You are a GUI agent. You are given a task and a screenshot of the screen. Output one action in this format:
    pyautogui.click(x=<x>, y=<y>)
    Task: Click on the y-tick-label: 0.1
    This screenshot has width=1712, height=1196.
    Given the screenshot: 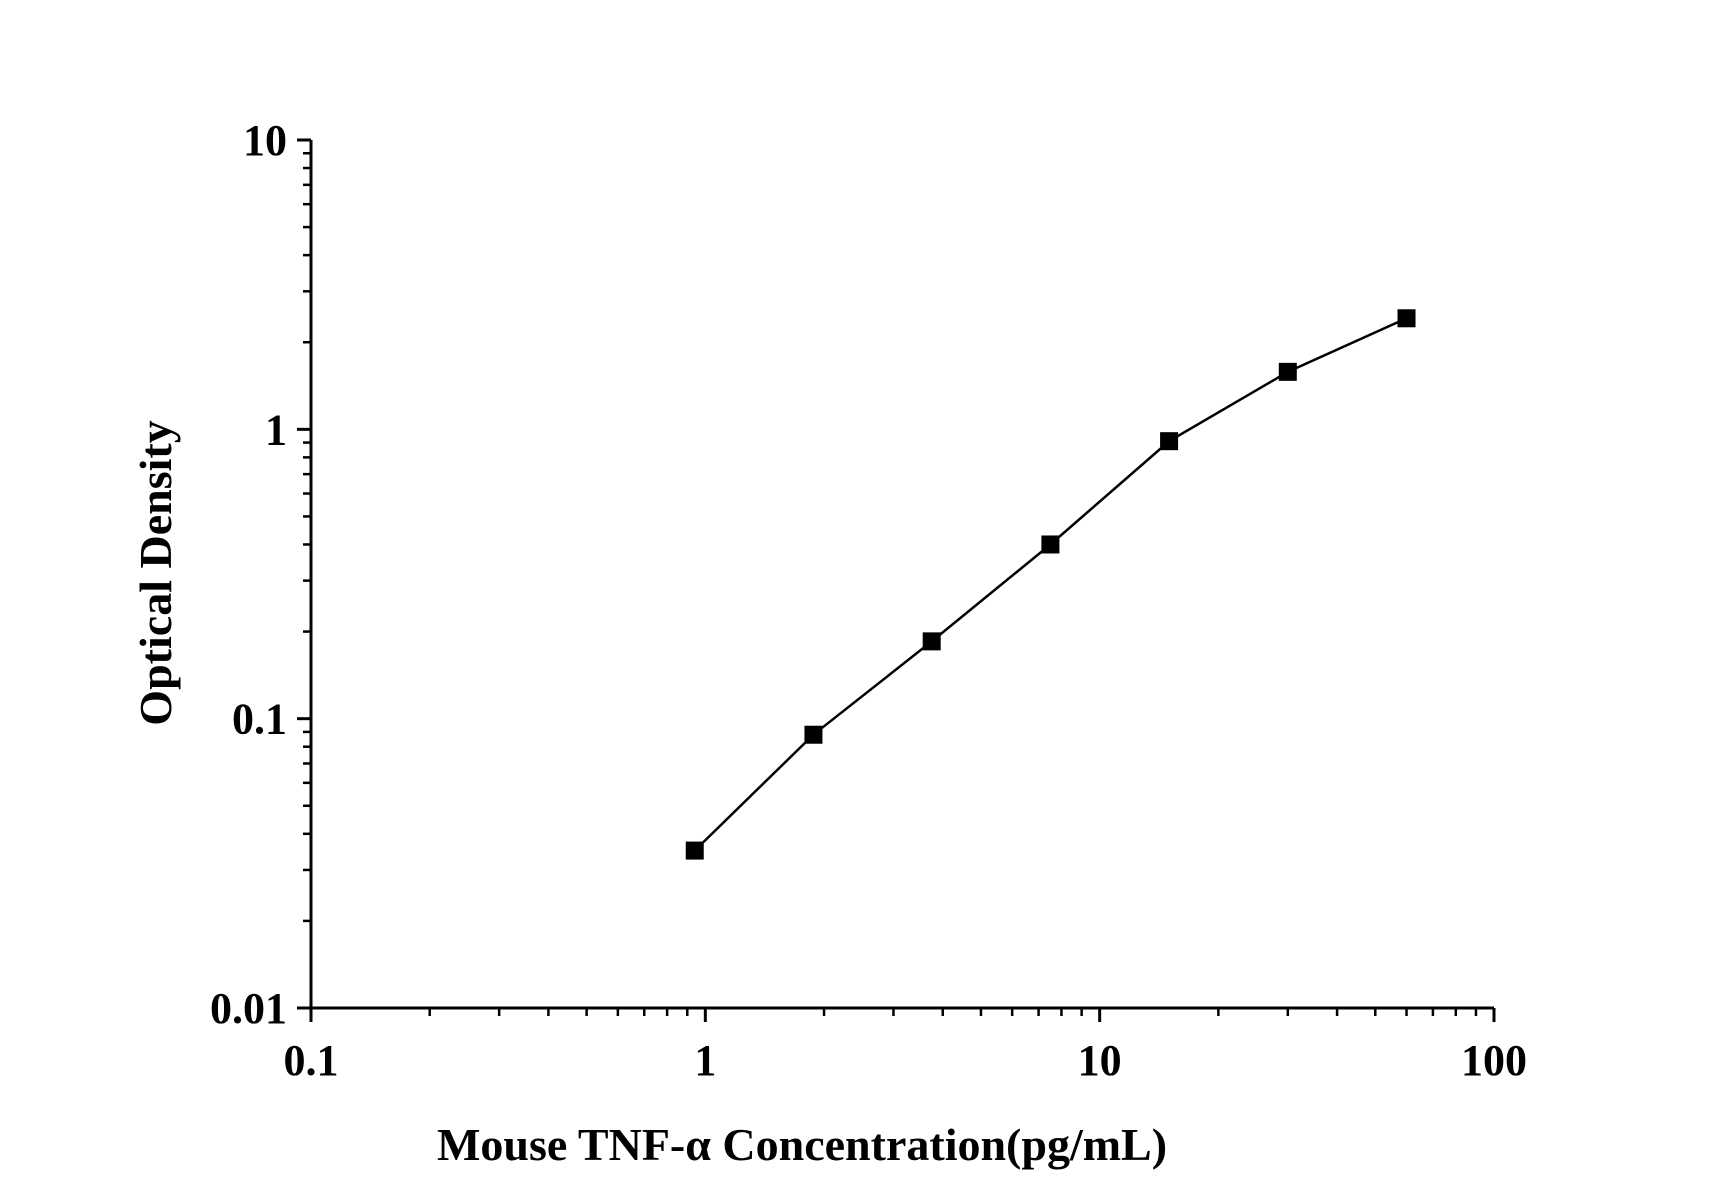 What is the action you would take?
    pyautogui.click(x=259, y=719)
    